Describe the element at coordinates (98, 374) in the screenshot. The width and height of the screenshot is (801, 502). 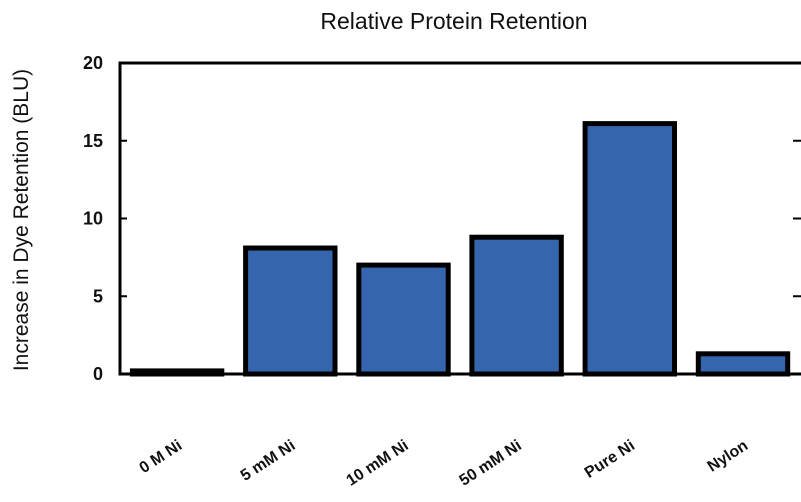
I see `y-tick-label: 0` at that location.